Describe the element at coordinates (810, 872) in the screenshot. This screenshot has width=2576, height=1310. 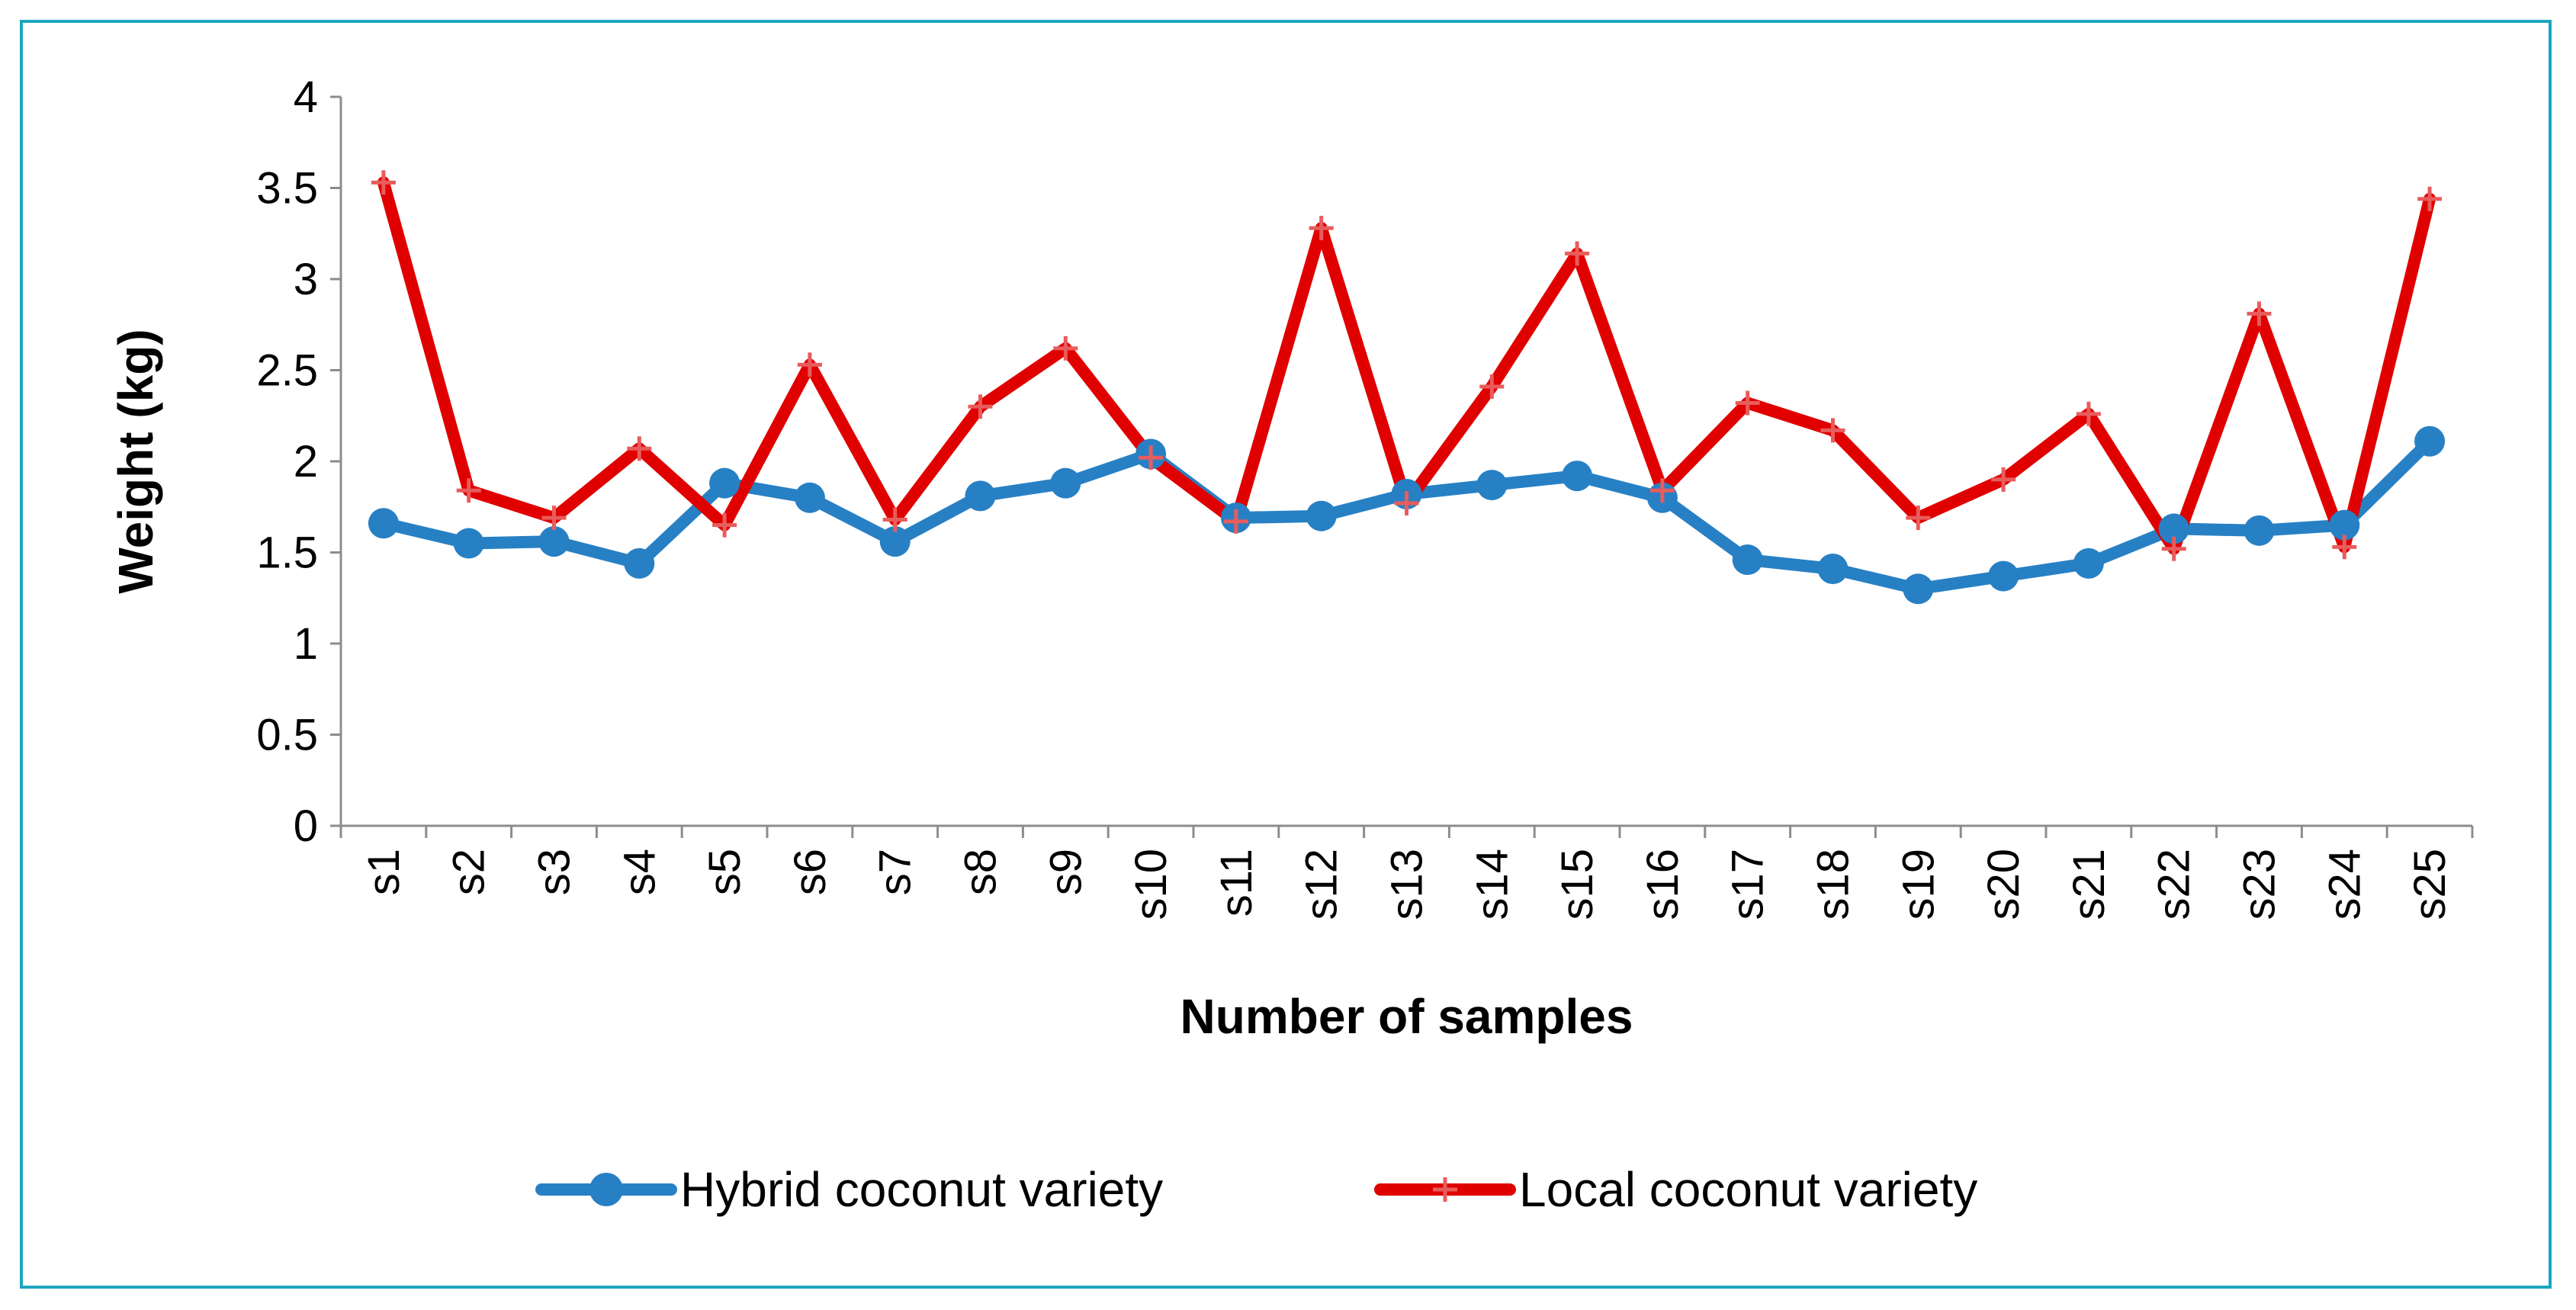
I see `x-tick-label: s6` at that location.